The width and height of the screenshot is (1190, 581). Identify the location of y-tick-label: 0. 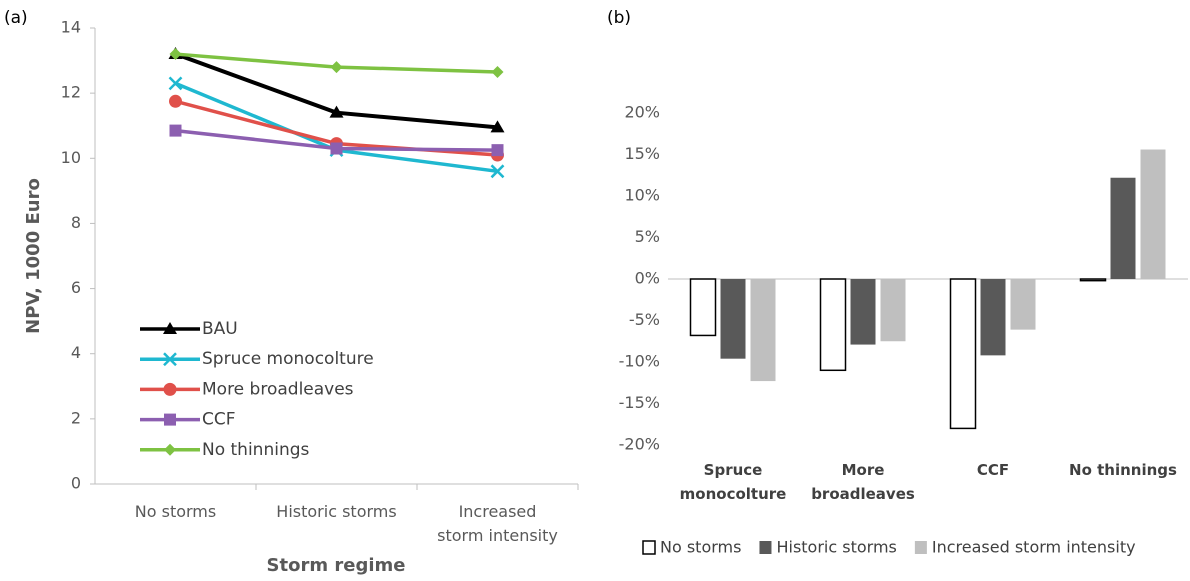
(76, 483).